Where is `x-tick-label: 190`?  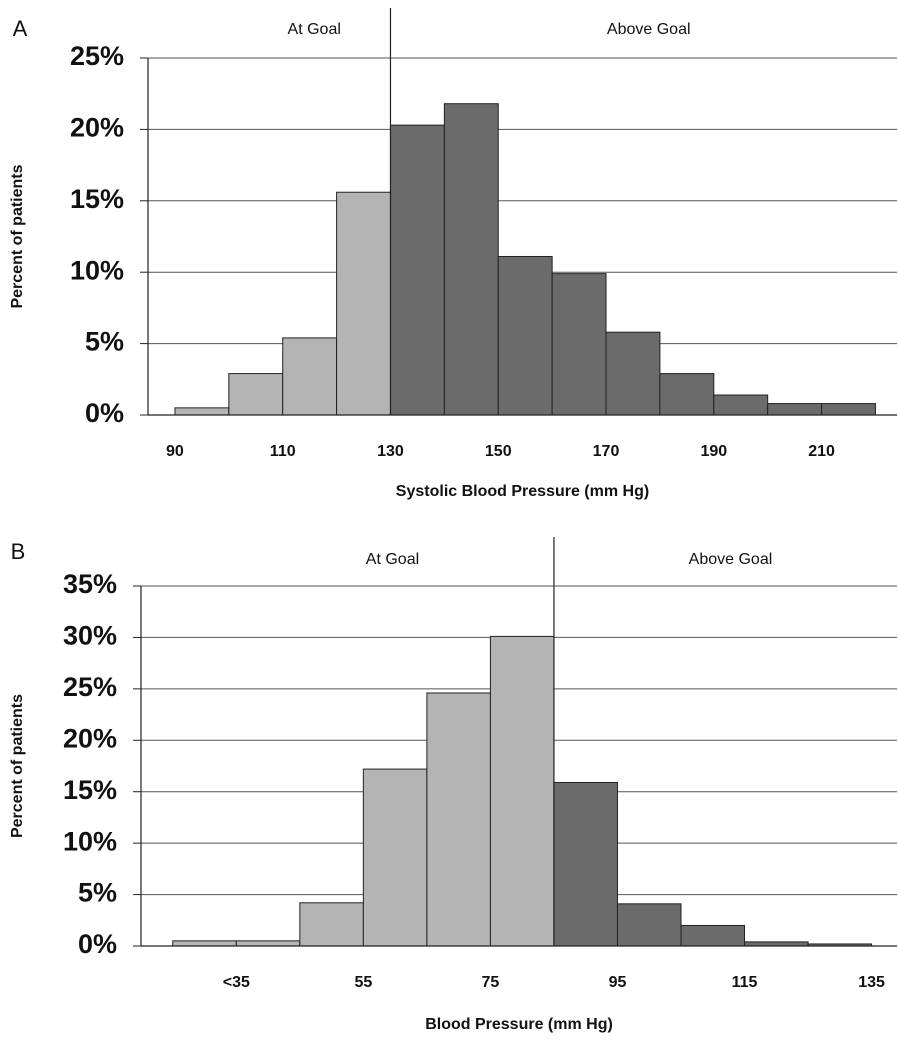 x-tick-label: 190 is located at coordinates (713, 451).